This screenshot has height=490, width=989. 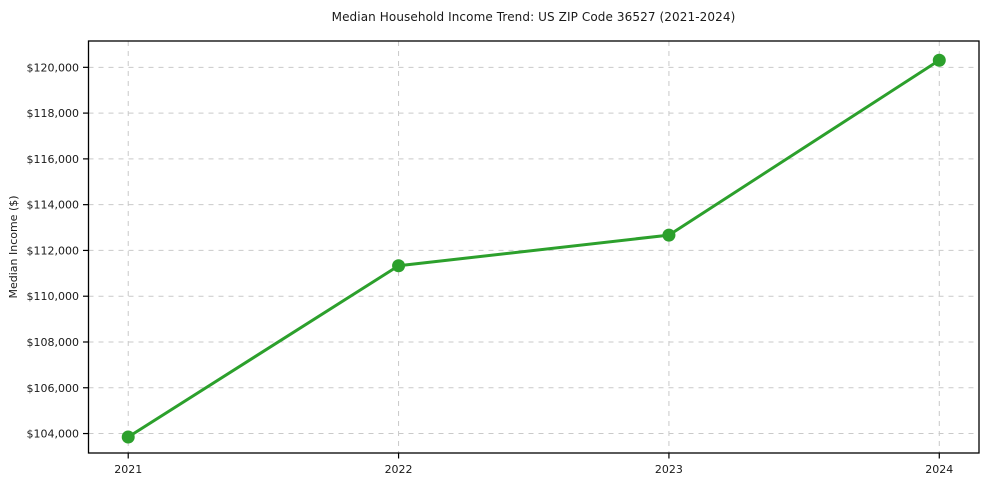 I want to click on data-point-2022, so click(x=399, y=266).